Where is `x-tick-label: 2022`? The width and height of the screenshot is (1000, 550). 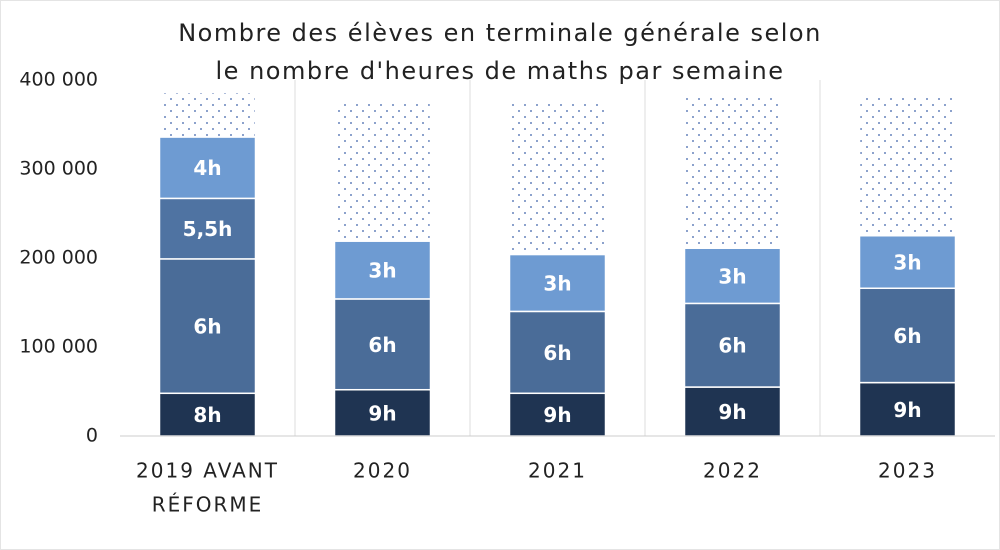 x-tick-label: 2022 is located at coordinates (732, 471).